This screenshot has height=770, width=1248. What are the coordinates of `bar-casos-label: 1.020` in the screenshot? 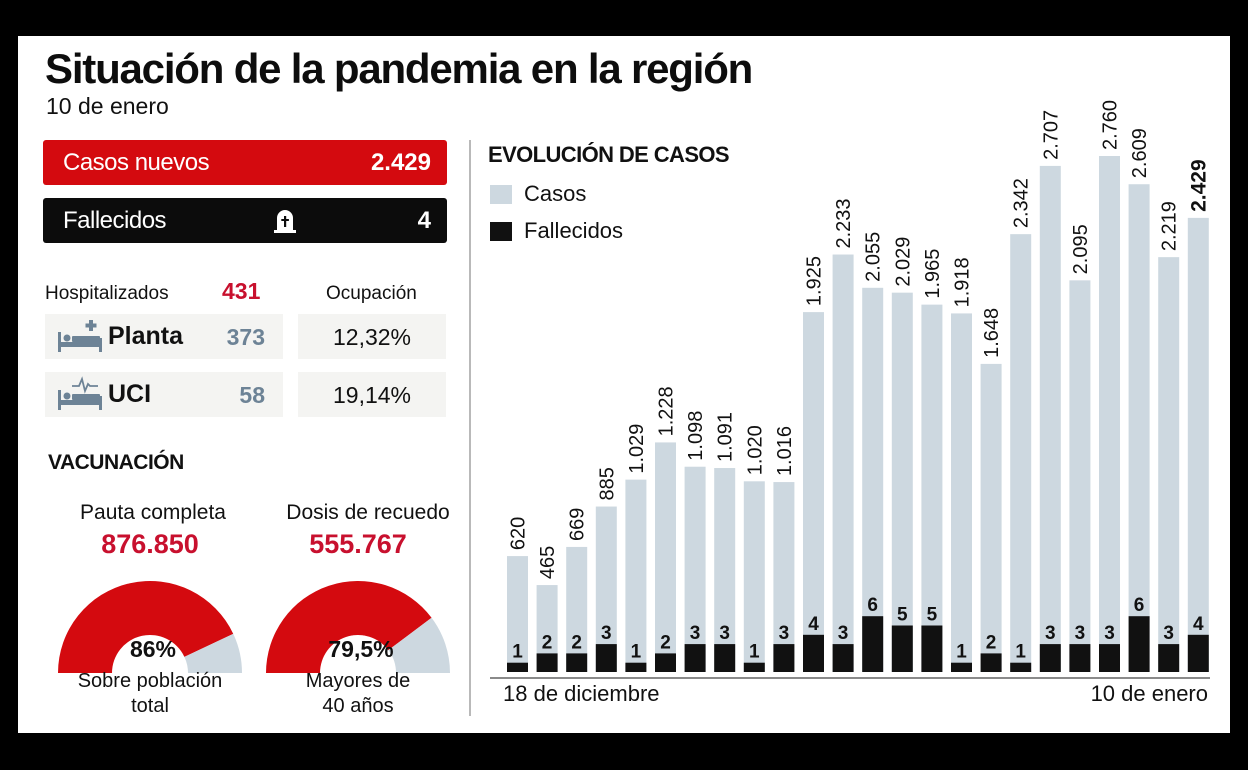 It's located at (755, 450).